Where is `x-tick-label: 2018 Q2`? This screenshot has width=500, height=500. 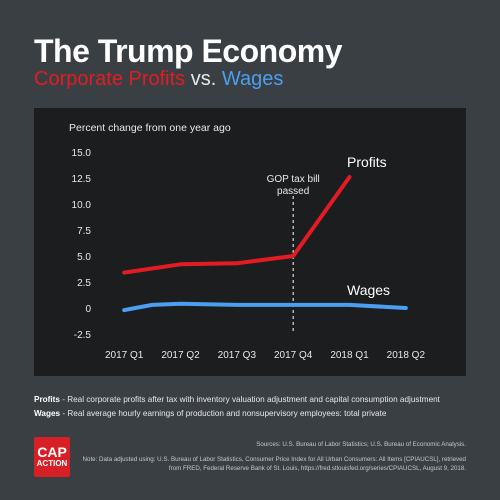
x-tick-label: 2018 Q2 is located at coordinates (406, 355).